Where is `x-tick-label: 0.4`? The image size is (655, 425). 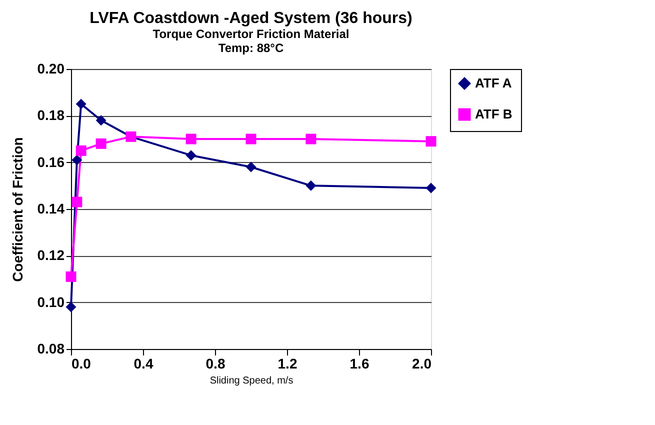 x-tick-label: 0.4 is located at coordinates (144, 364).